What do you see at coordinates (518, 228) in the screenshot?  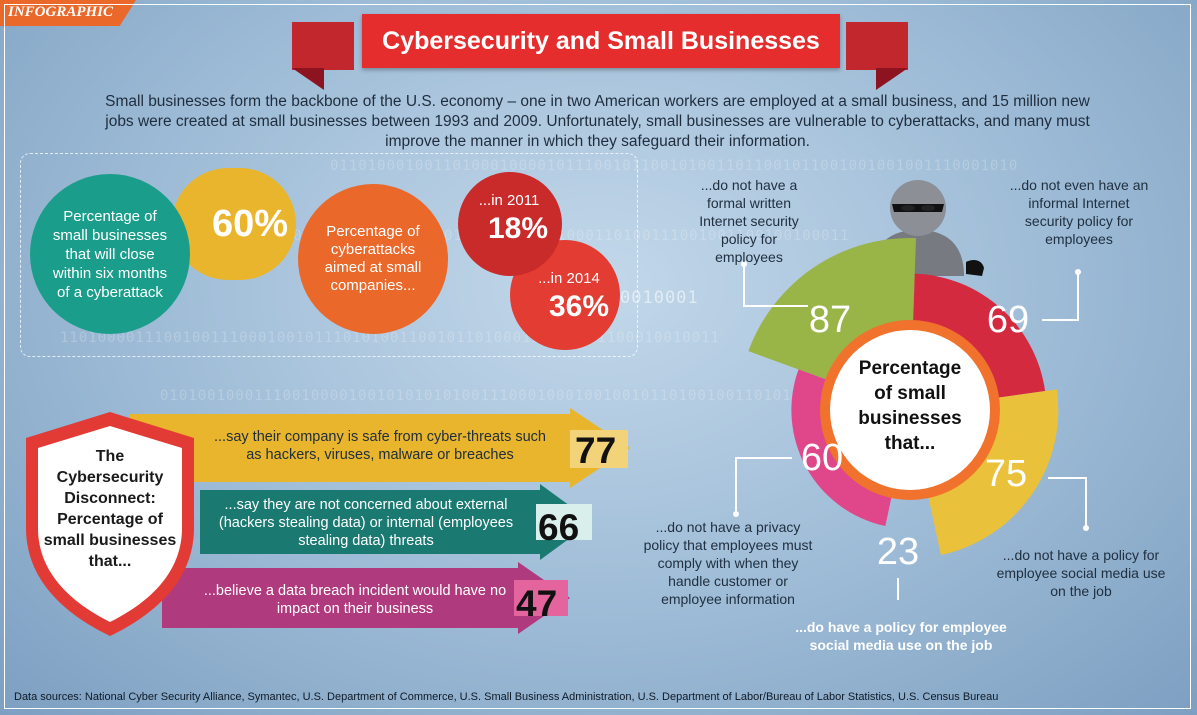 I see `stat-2011-value: 18%` at bounding box center [518, 228].